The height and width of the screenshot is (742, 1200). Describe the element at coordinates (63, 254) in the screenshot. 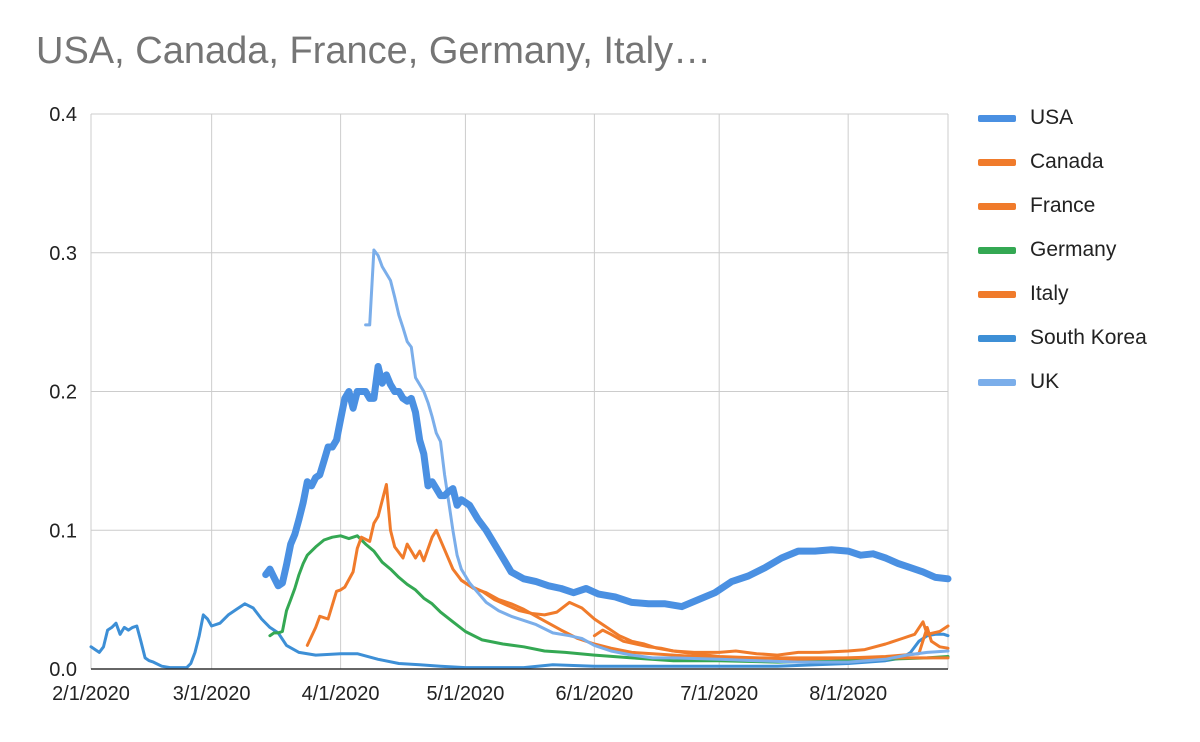

I see `y-tick-label: 0.3` at that location.